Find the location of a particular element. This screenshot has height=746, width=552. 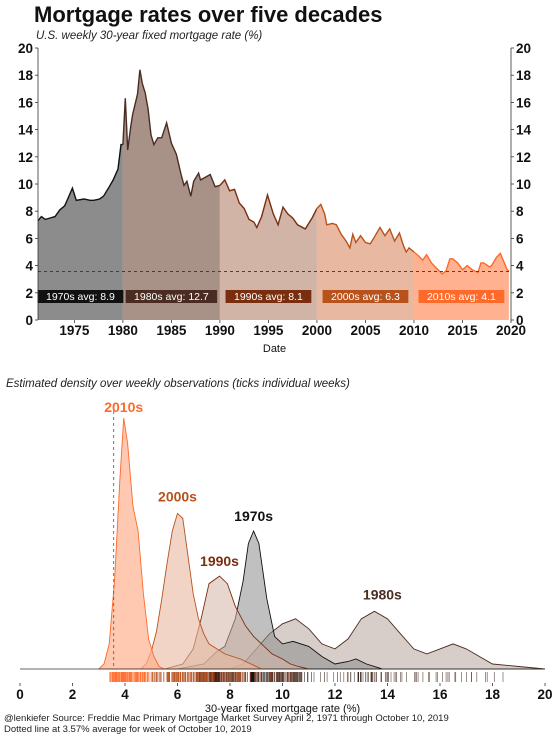

y-tick-label-left: 14 is located at coordinates (26, 130).